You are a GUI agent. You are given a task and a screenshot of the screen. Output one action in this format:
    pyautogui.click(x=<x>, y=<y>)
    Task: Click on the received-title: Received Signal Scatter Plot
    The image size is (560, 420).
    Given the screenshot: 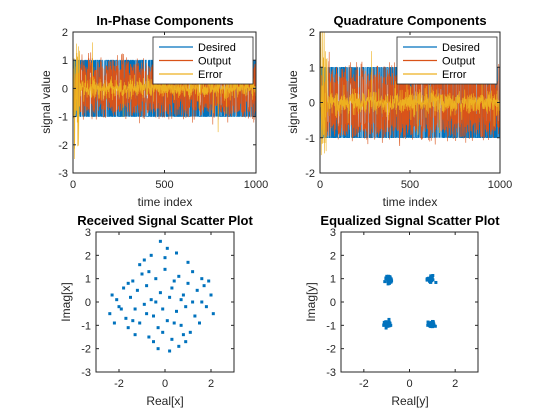 What is the action you would take?
    pyautogui.click(x=165, y=220)
    